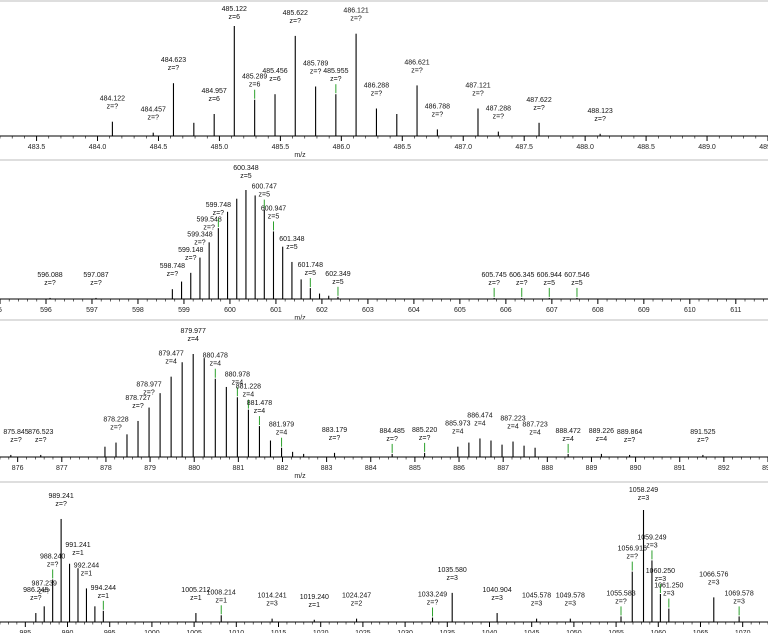 Image resolution: width=768 pixels, height=633 pixels. Describe the element at coordinates (601, 431) in the screenshot. I see `peak-mz-label: 889.226` at that location.